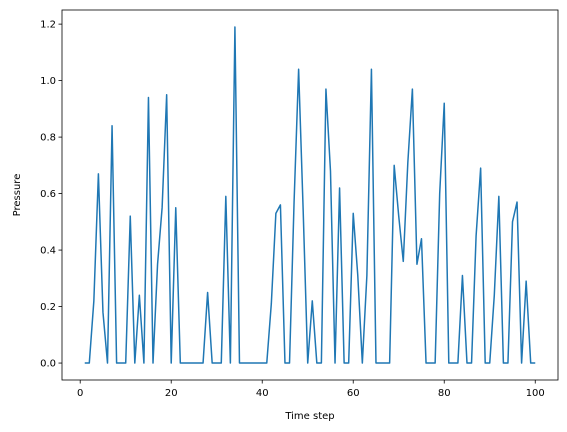 The width and height of the screenshot is (567, 432). Describe the element at coordinates (535, 393) in the screenshot. I see `x-tick-label: 100` at that location.